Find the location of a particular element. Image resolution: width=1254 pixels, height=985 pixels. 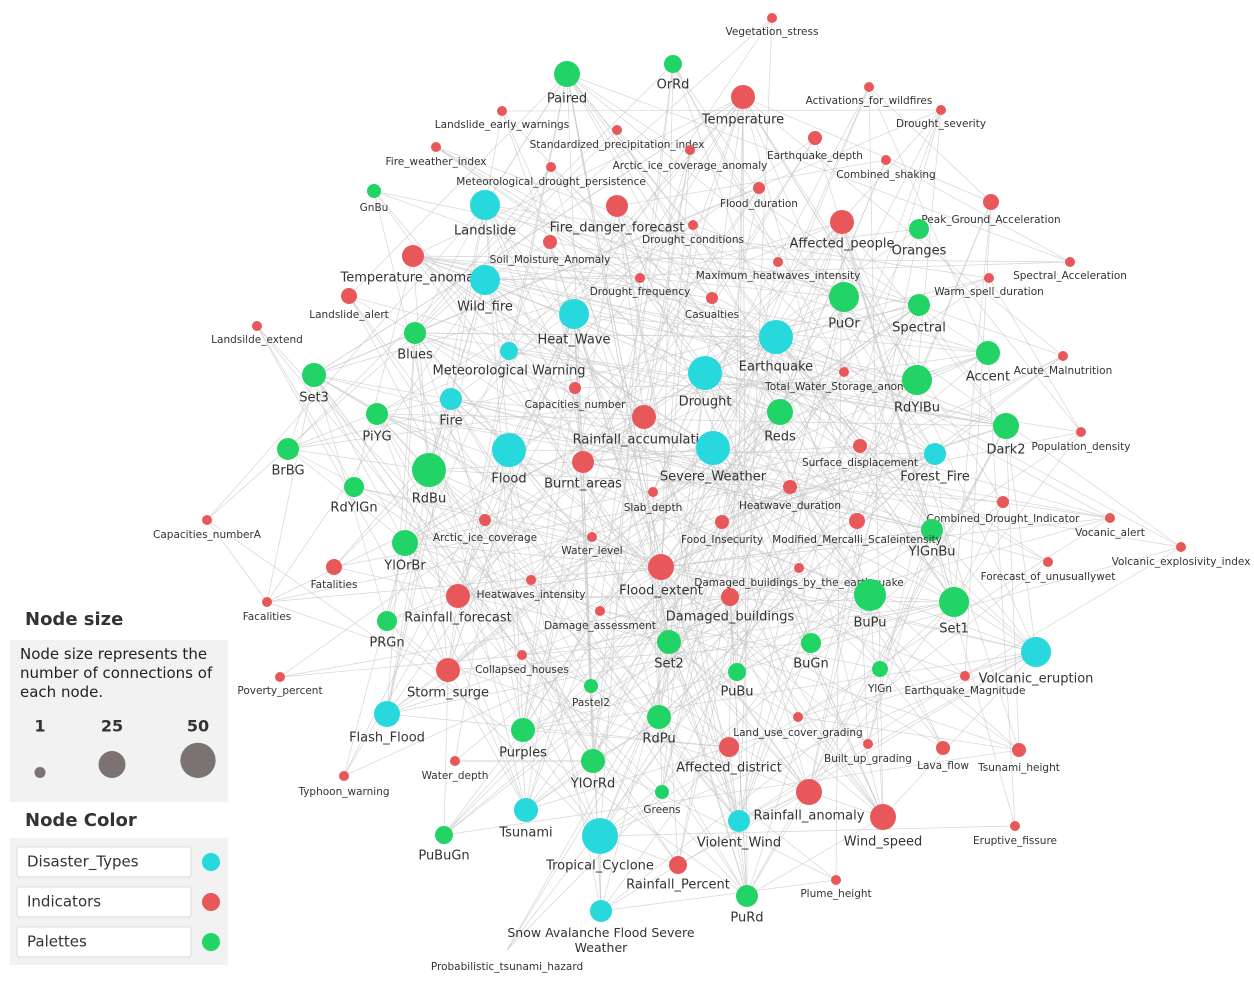

color-legend-item-box is located at coordinates (104, 902).